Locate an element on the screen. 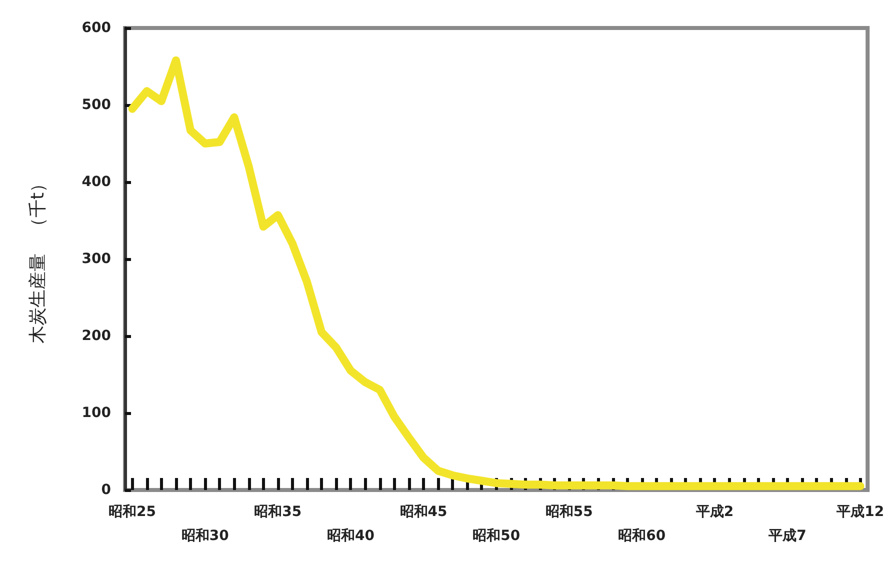 Image resolution: width=895 pixels, height=574 pixels. y-tick-label: 0 is located at coordinates (106, 490).